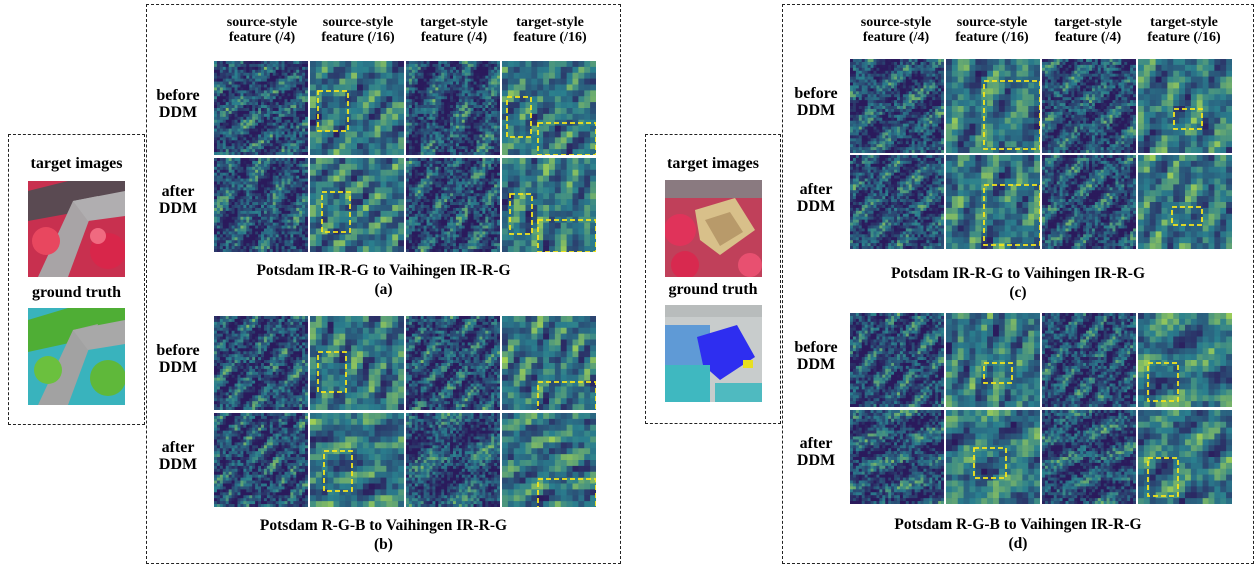  I want to click on row-label-before-c: before DDM, so click(816, 102).